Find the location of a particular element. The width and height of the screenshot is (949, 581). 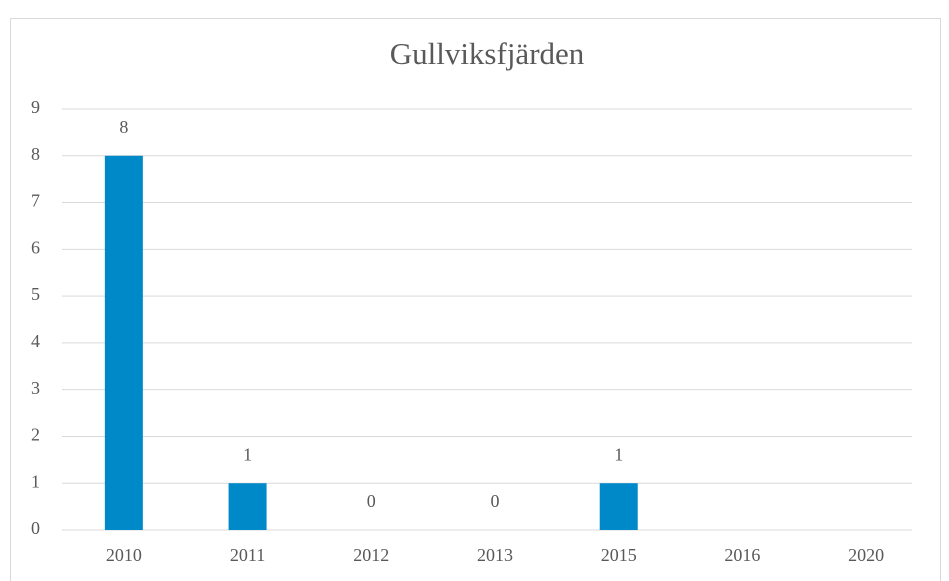

y-tick-label: 6 is located at coordinates (35, 247).